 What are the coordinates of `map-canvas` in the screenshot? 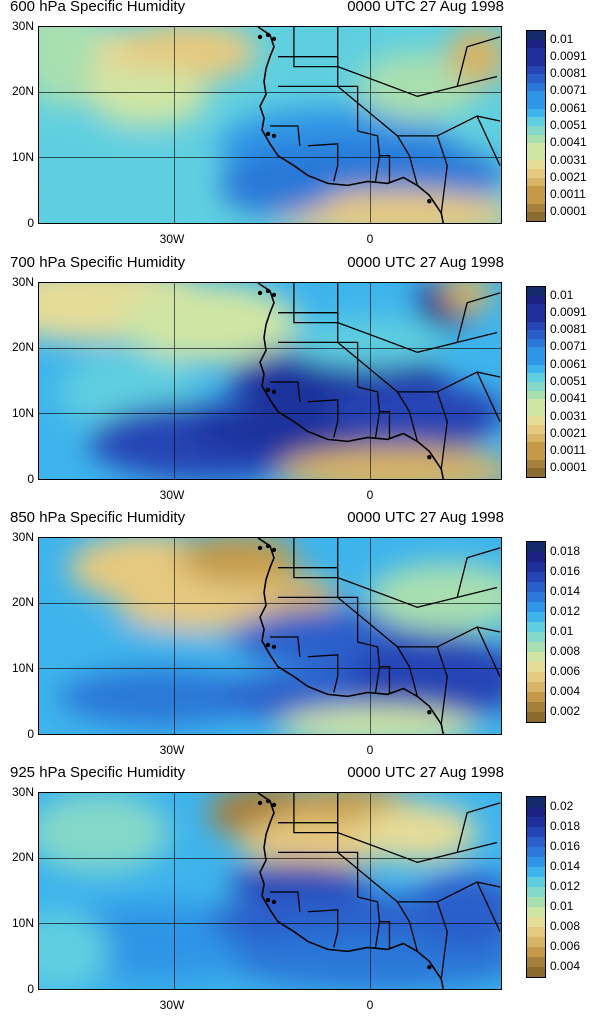 It's located at (270, 636).